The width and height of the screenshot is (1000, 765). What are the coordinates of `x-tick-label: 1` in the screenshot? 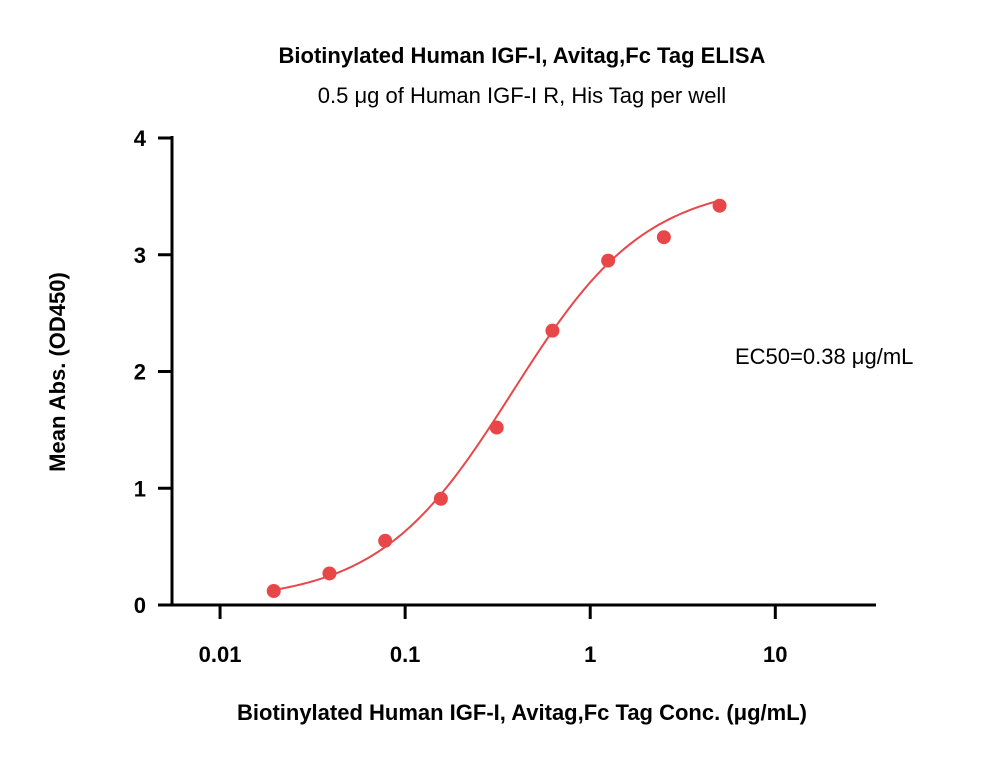 It's located at (590, 654).